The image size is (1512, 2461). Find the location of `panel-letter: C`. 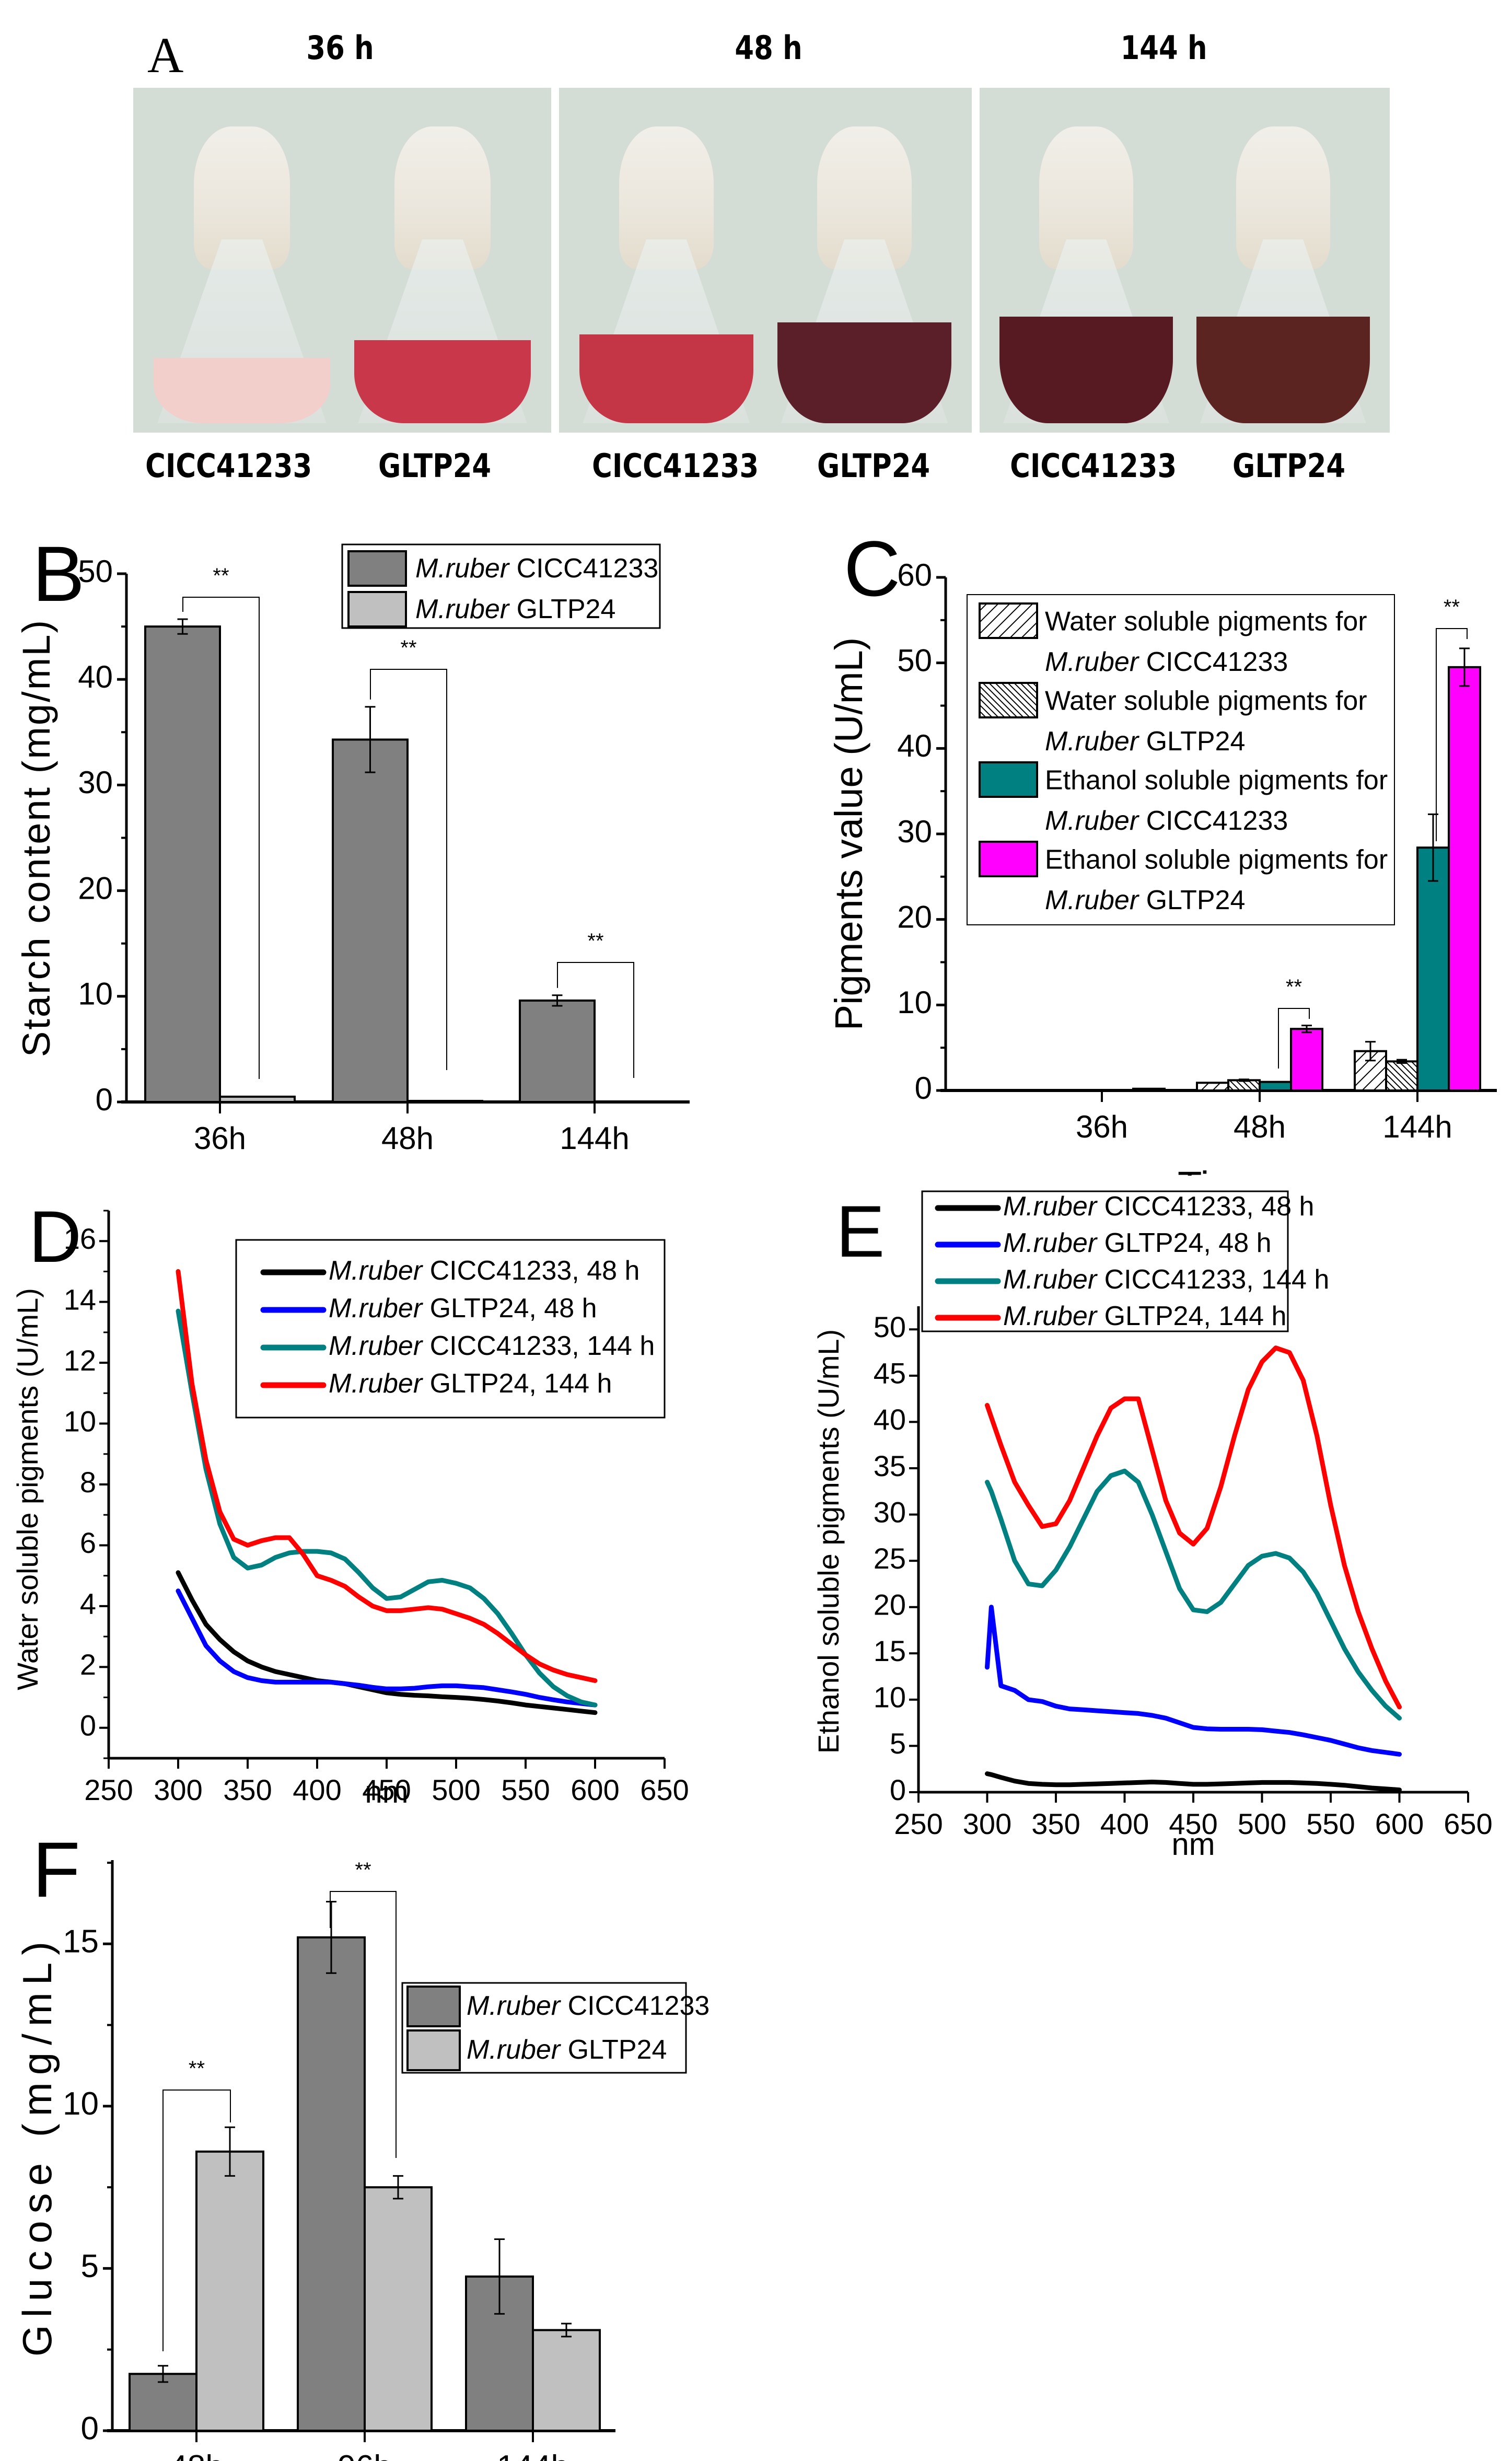

panel-letter: C is located at coordinates (872, 568).